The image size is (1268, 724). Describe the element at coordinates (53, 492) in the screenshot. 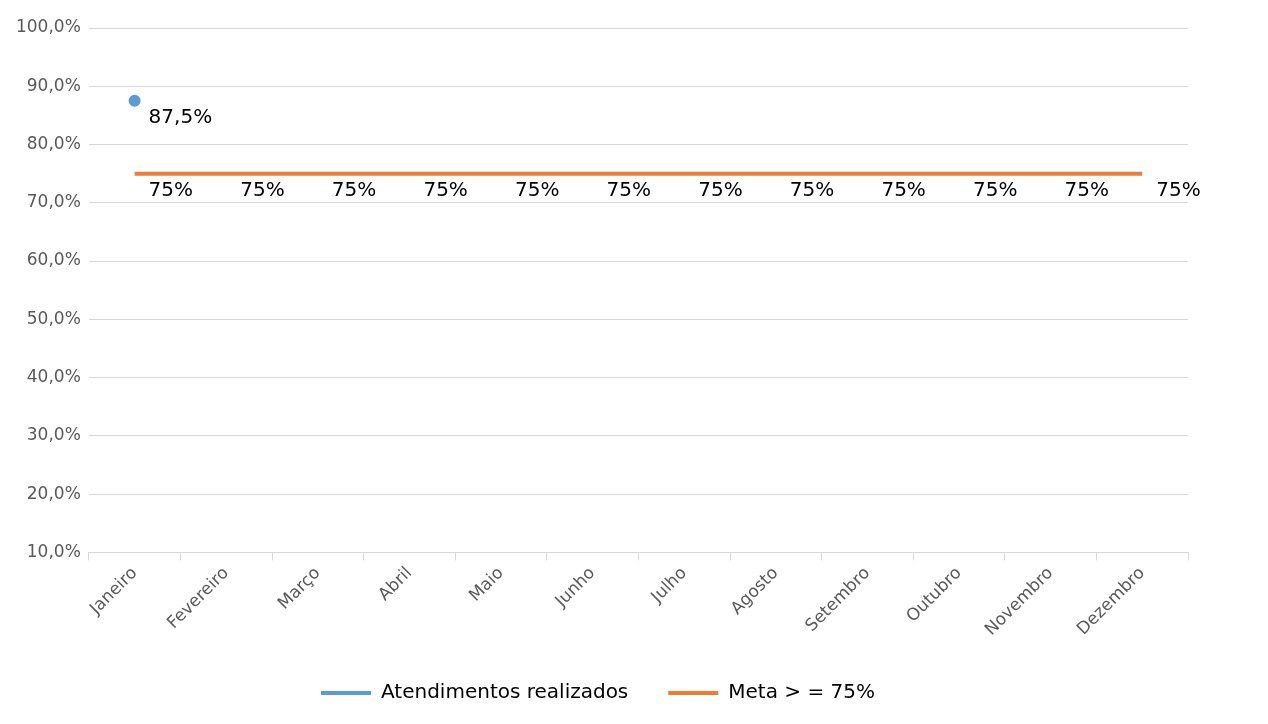

I see `y-tick-label: 20,0%` at that location.